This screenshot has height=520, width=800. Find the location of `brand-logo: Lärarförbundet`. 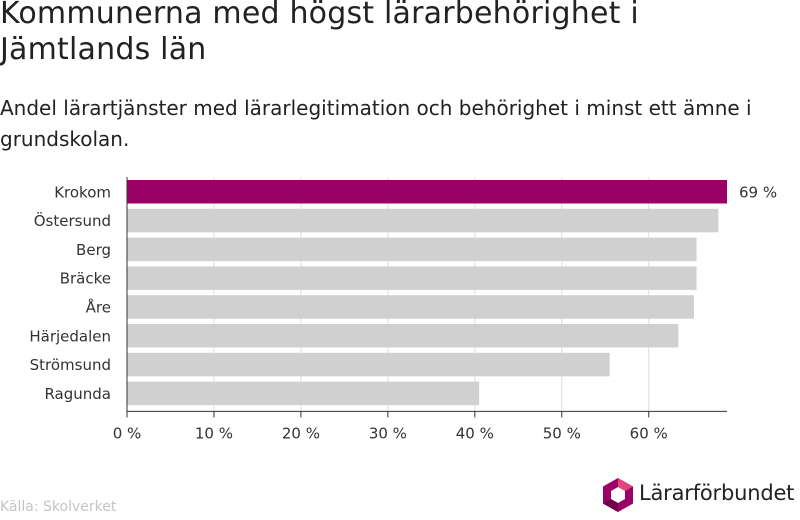

brand-logo: Lärarförbundet is located at coordinates (699, 495).